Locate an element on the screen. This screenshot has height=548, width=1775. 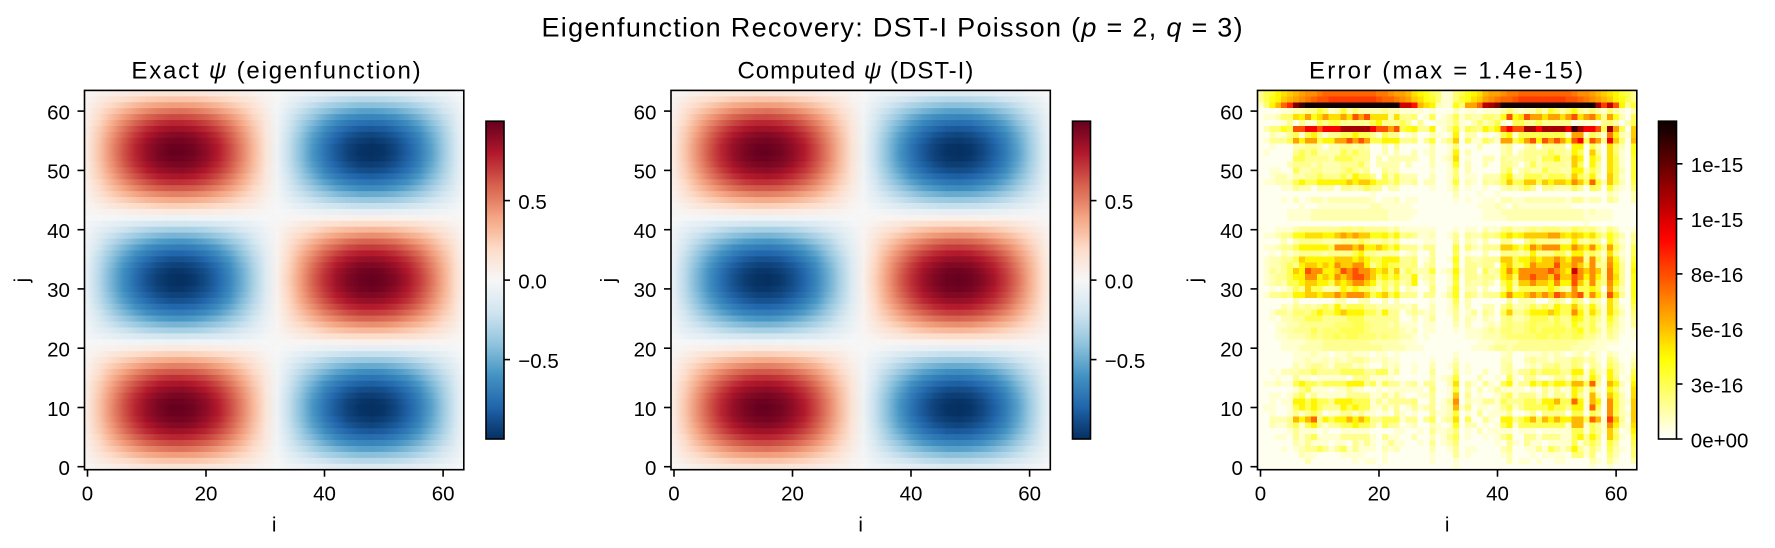
svg-text: 0e+00 is located at coordinates (1720, 440).